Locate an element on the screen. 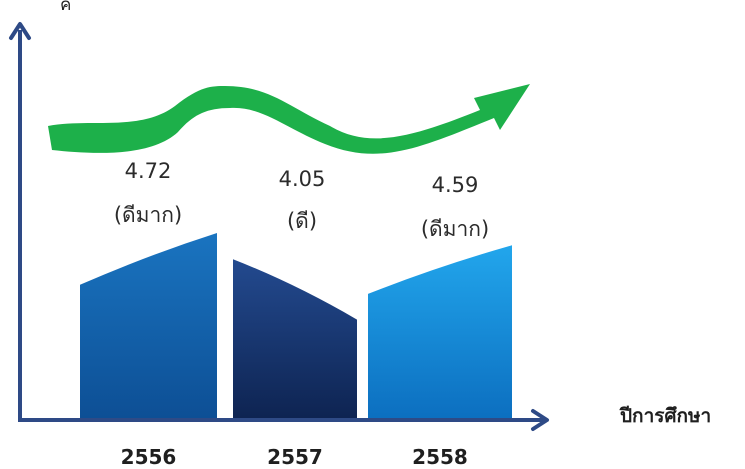 The height and width of the screenshot is (469, 745). y-axis-arrowhead is located at coordinates (20, 31).